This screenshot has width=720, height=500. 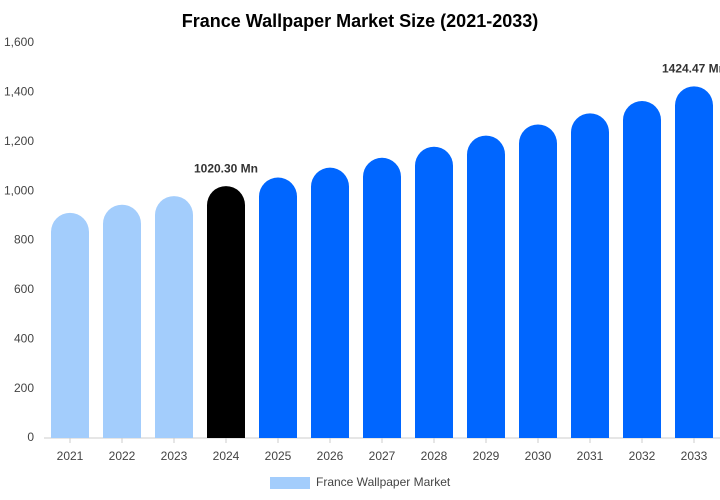 I want to click on x-tick-label: 2031, so click(x=590, y=456).